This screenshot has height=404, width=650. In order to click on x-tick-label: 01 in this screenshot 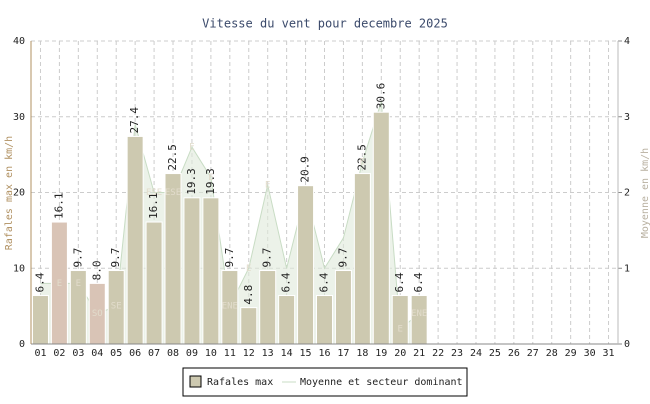, I will do `click(40, 353)`.